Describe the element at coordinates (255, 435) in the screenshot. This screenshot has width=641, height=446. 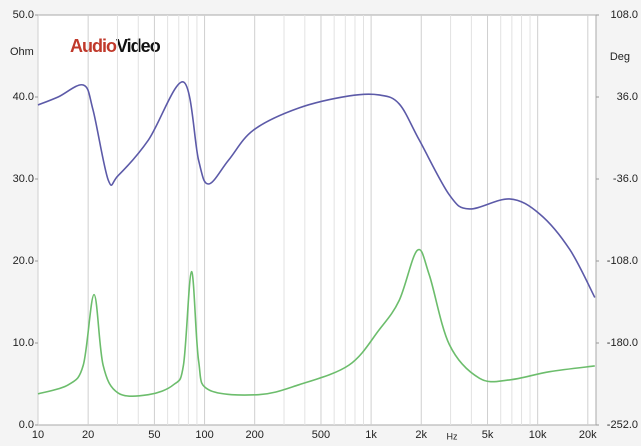
I see `x-tick-label: 200` at that location.